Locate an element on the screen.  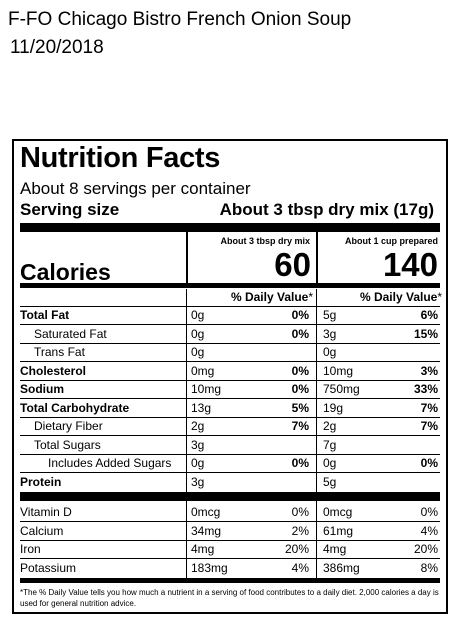
nutrient-row: Saturated Fat 0g 0% 3g 15% is located at coordinates (230, 335).